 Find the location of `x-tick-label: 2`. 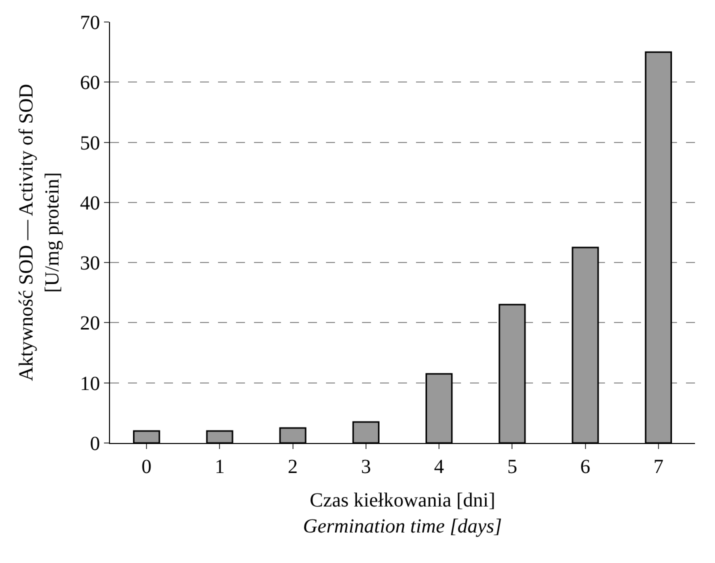

x-tick-label: 2 is located at coordinates (293, 467).